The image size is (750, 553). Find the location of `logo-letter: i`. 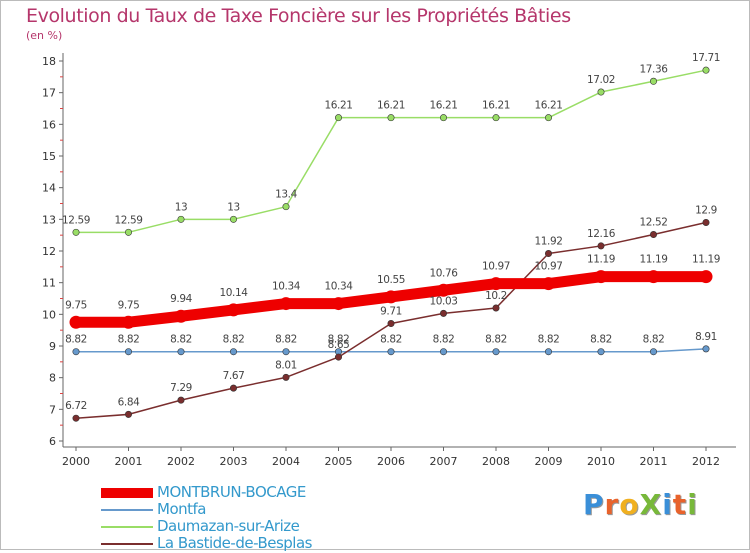

logo-letter: i is located at coordinates (692, 504).